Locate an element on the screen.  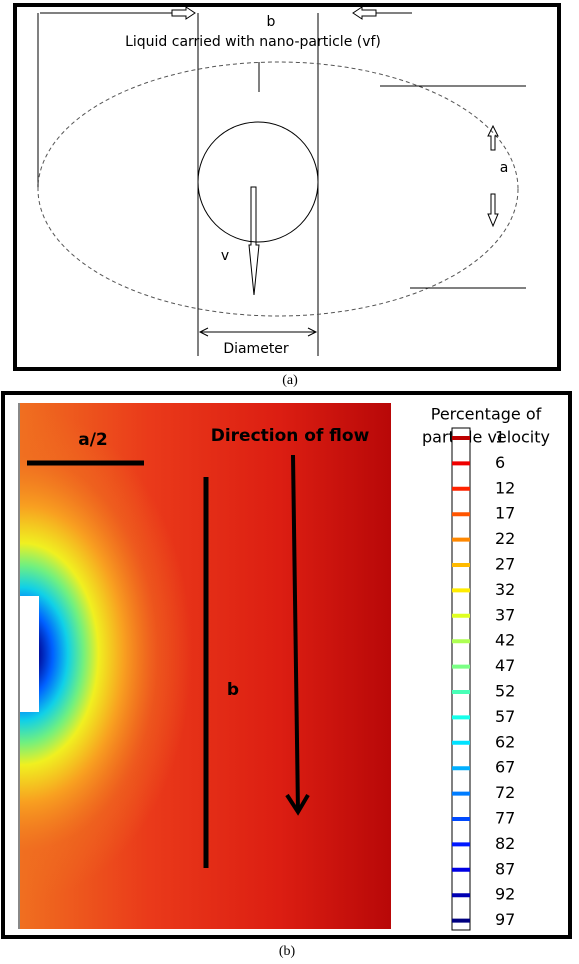
label: v is located at coordinates (225, 256).